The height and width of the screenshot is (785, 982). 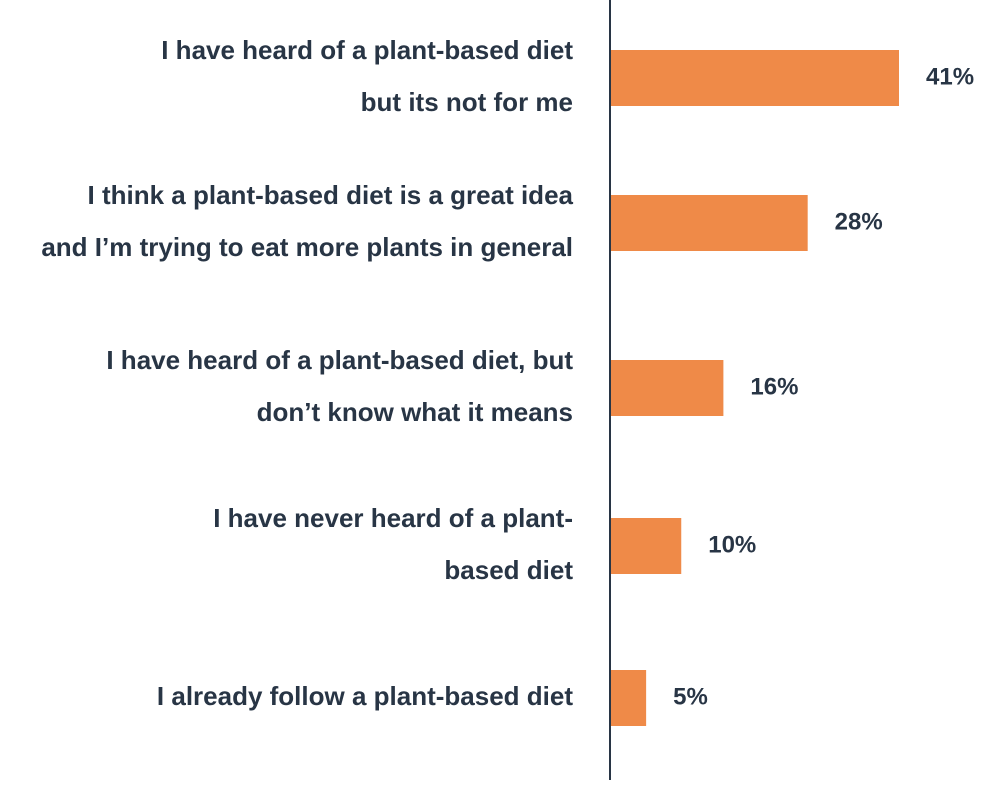 What do you see at coordinates (365, 696) in the screenshot?
I see `category-label-5-line-1: I already follow a plant-based diet` at bounding box center [365, 696].